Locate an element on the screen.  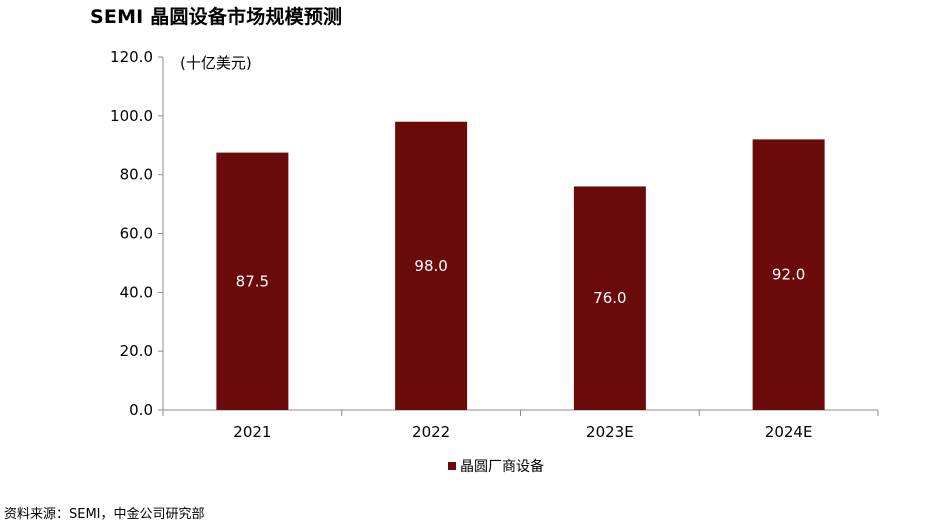
data-label: 98.0 is located at coordinates (430, 266).